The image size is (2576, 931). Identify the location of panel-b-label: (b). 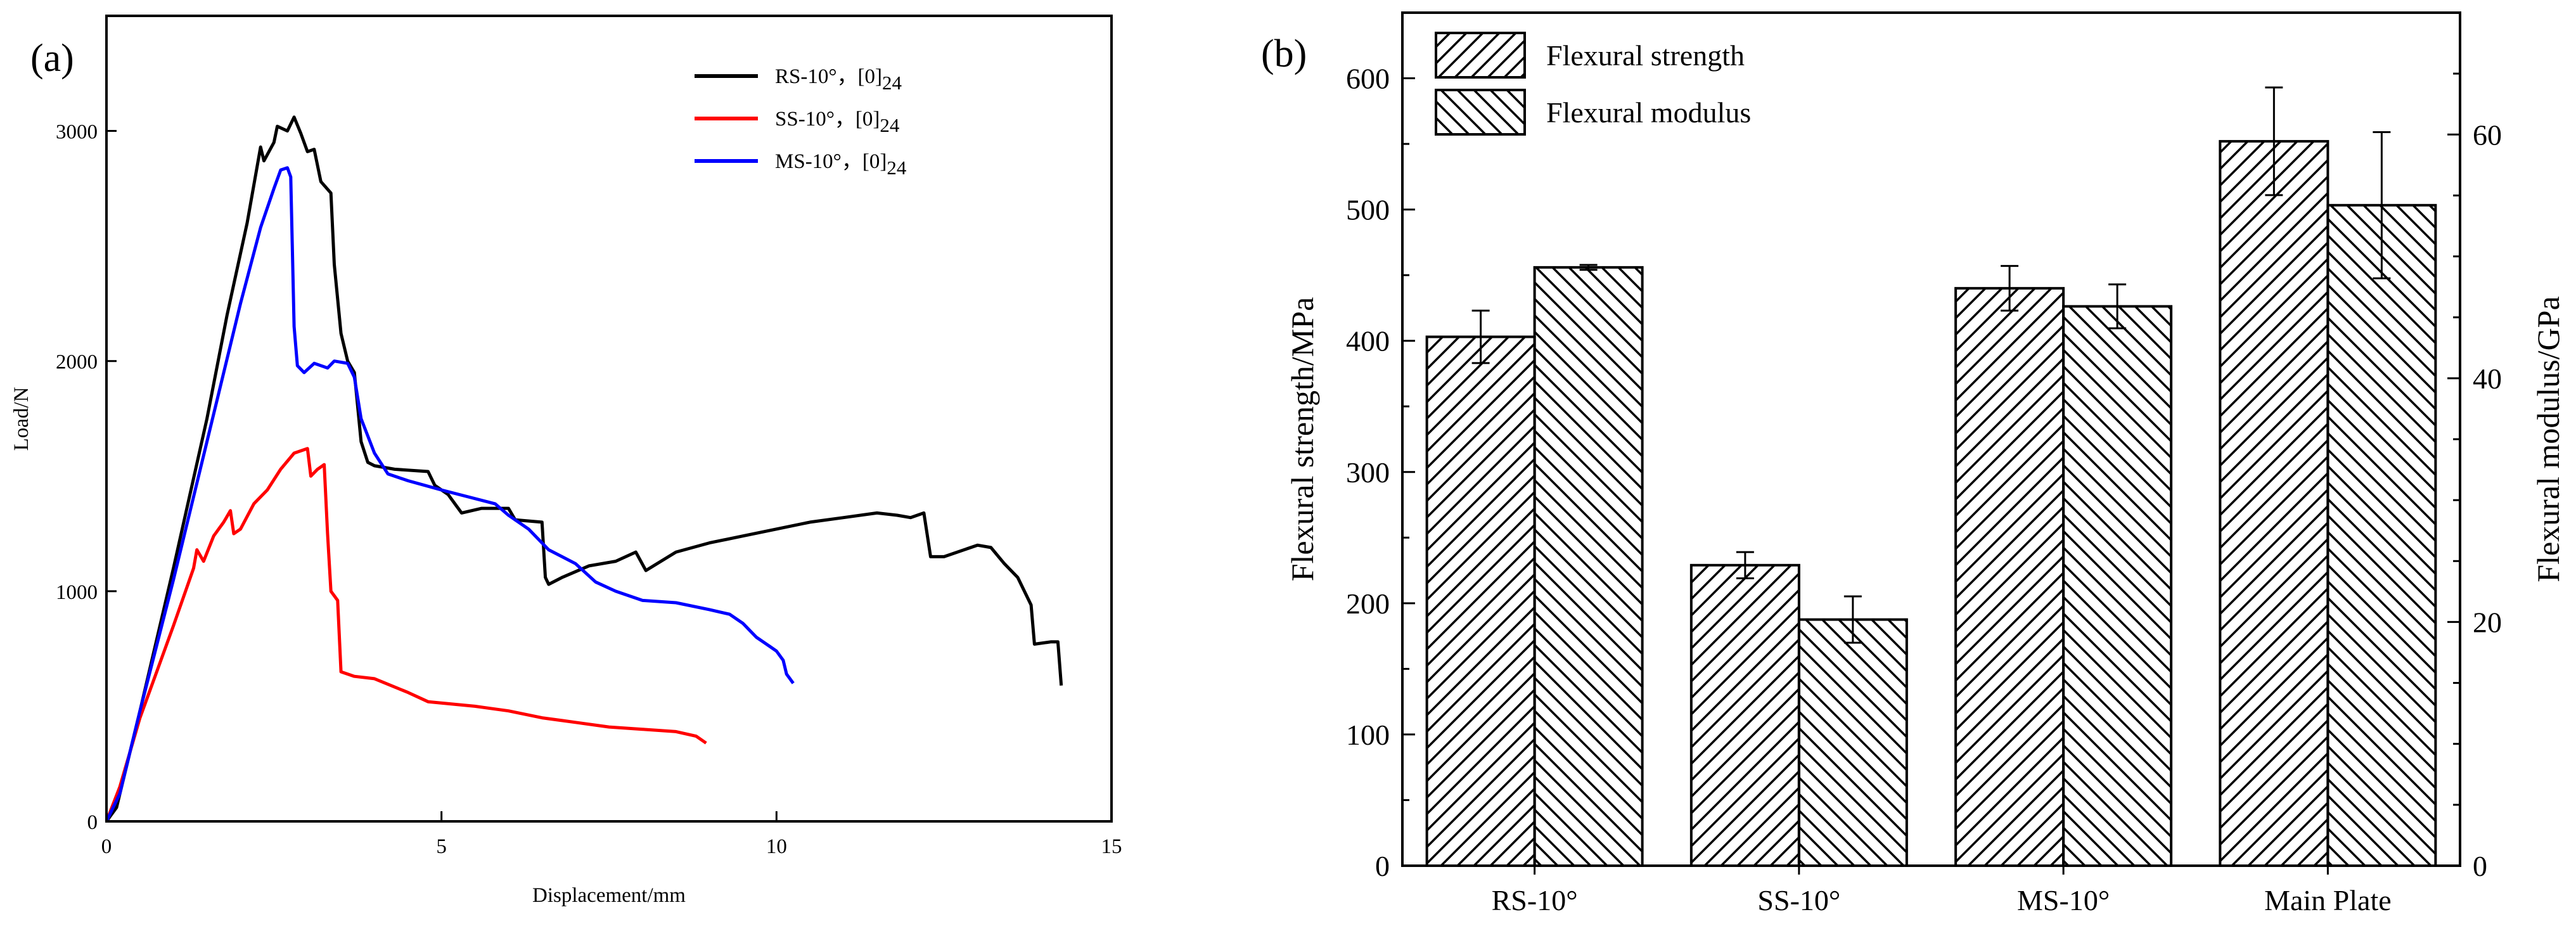
(1284, 53).